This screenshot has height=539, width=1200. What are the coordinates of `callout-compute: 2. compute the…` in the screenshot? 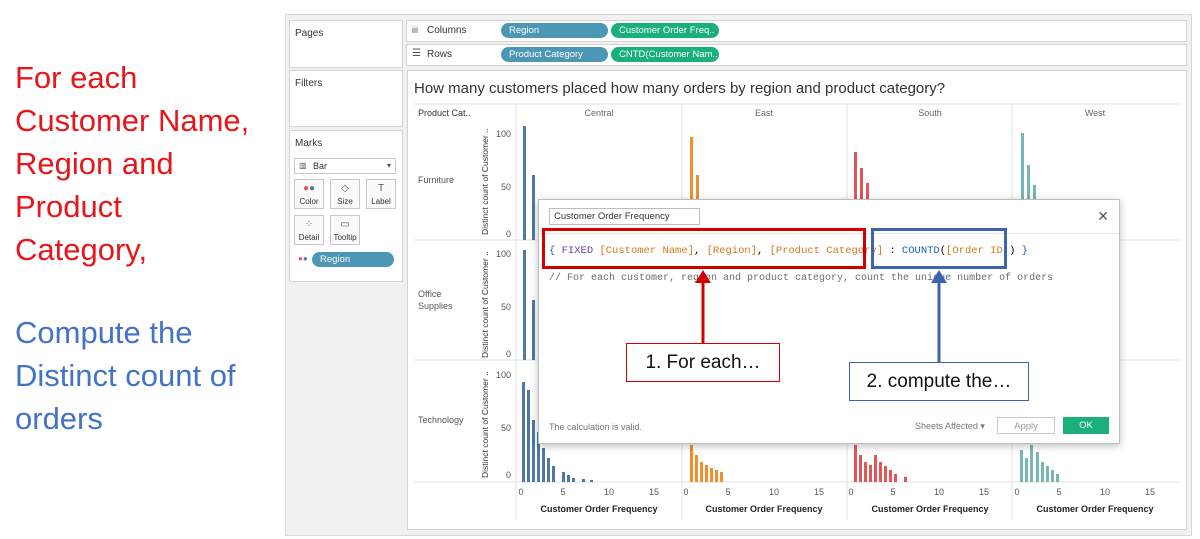 It's located at (939, 381).